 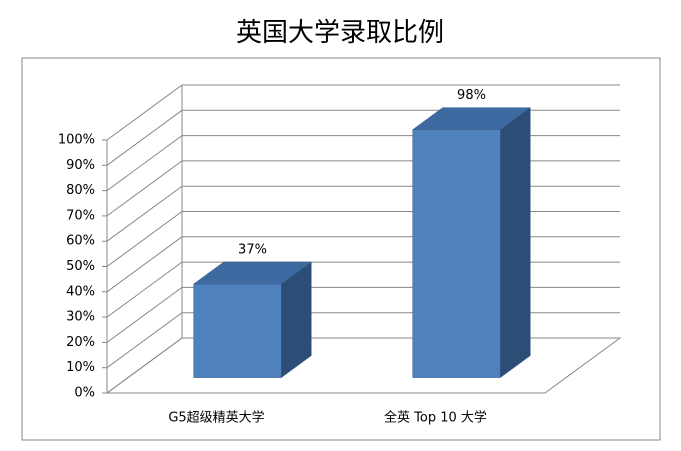 I want to click on value-label: 98%, so click(x=471, y=95).